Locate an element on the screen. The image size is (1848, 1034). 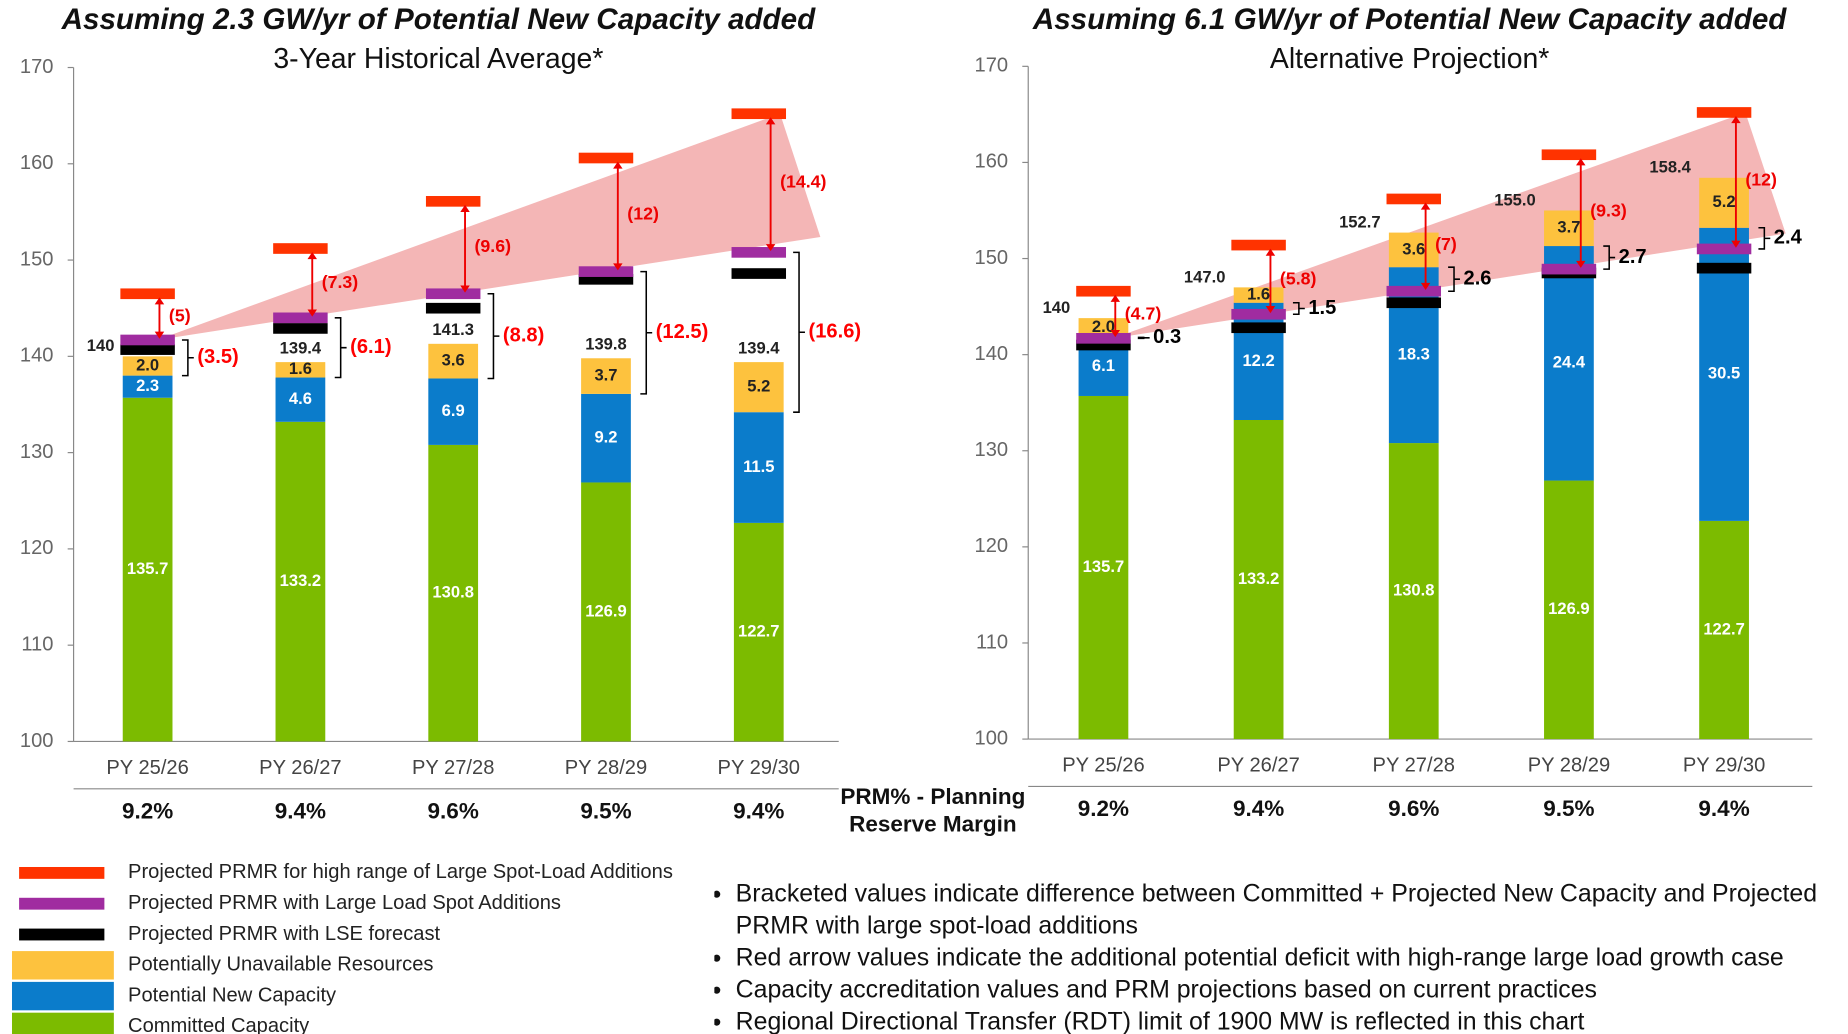
segment-label: 122.7 is located at coordinates (759, 631).